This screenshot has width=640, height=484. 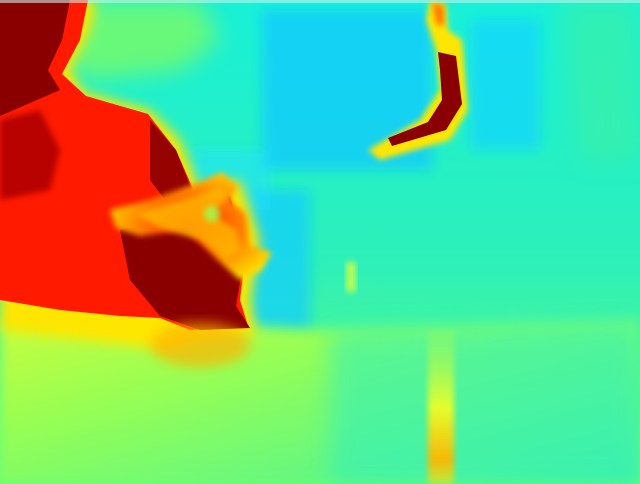 What do you see at coordinates (441, 407) in the screenshot?
I see `vertical-bright-stripe` at bounding box center [441, 407].